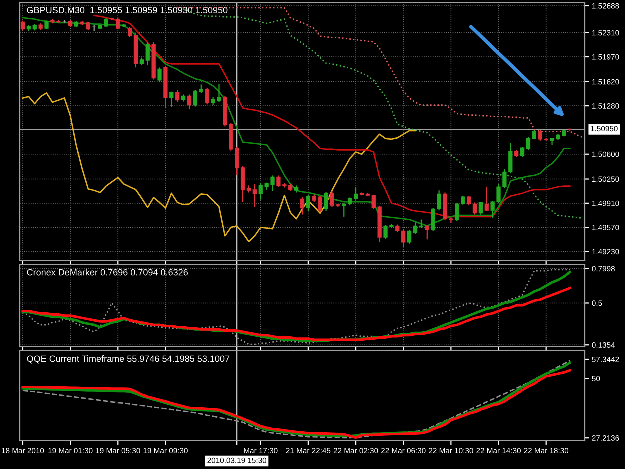 This screenshot has height=469, width=625. What do you see at coordinates (128, 360) in the screenshot?
I see `chart-title: QQE Current Timeframe 55.9746 54.1985 53.1007` at bounding box center [128, 360].